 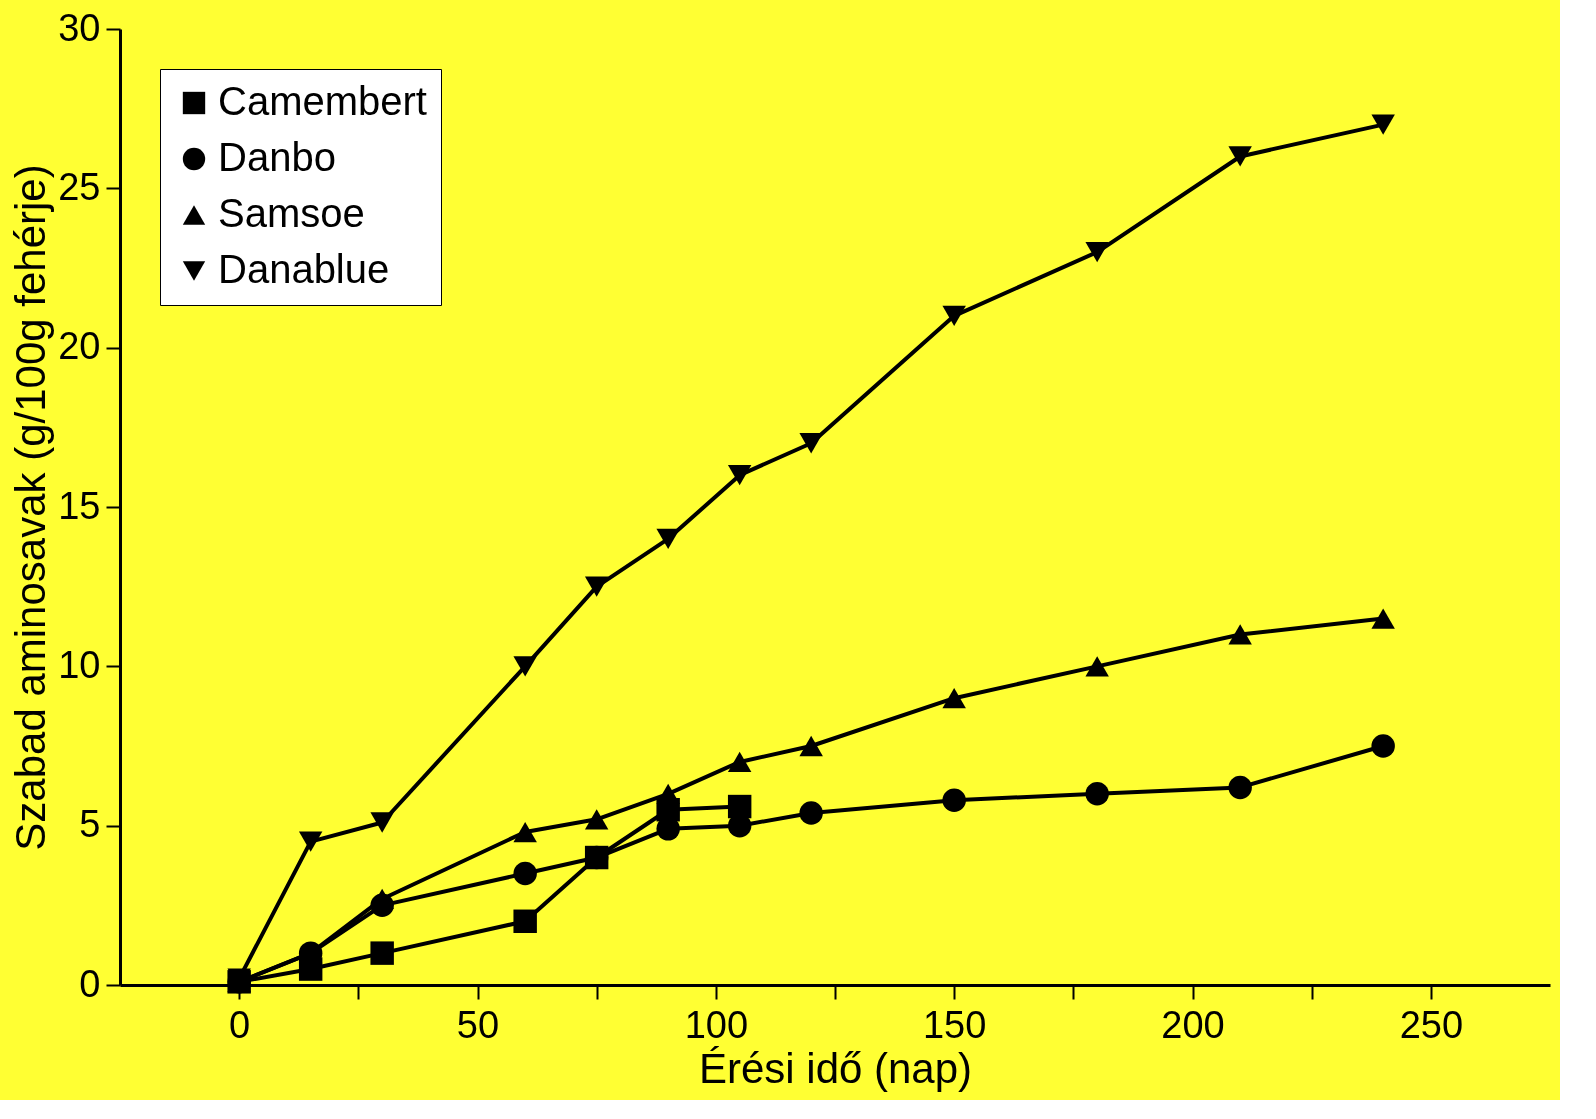 I want to click on y-tick-label: 0, so click(x=90, y=983).